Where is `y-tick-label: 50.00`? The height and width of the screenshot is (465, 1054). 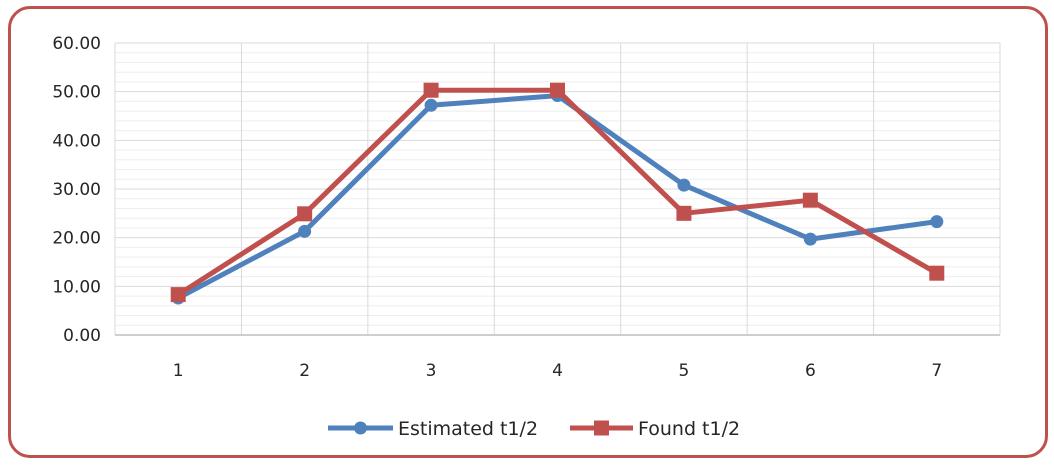
y-tick-label: 50.00 is located at coordinates (76, 93).